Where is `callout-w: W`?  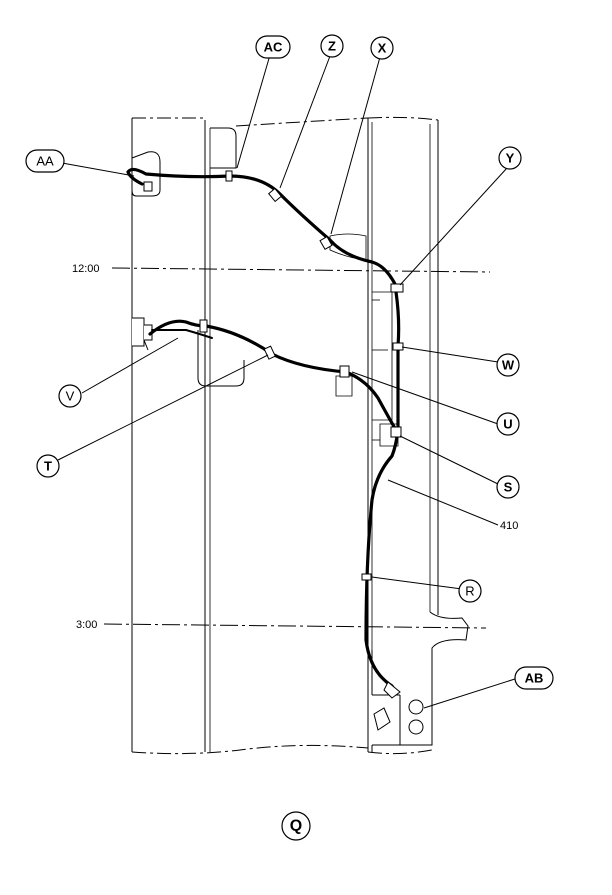 callout-w: W is located at coordinates (508, 365).